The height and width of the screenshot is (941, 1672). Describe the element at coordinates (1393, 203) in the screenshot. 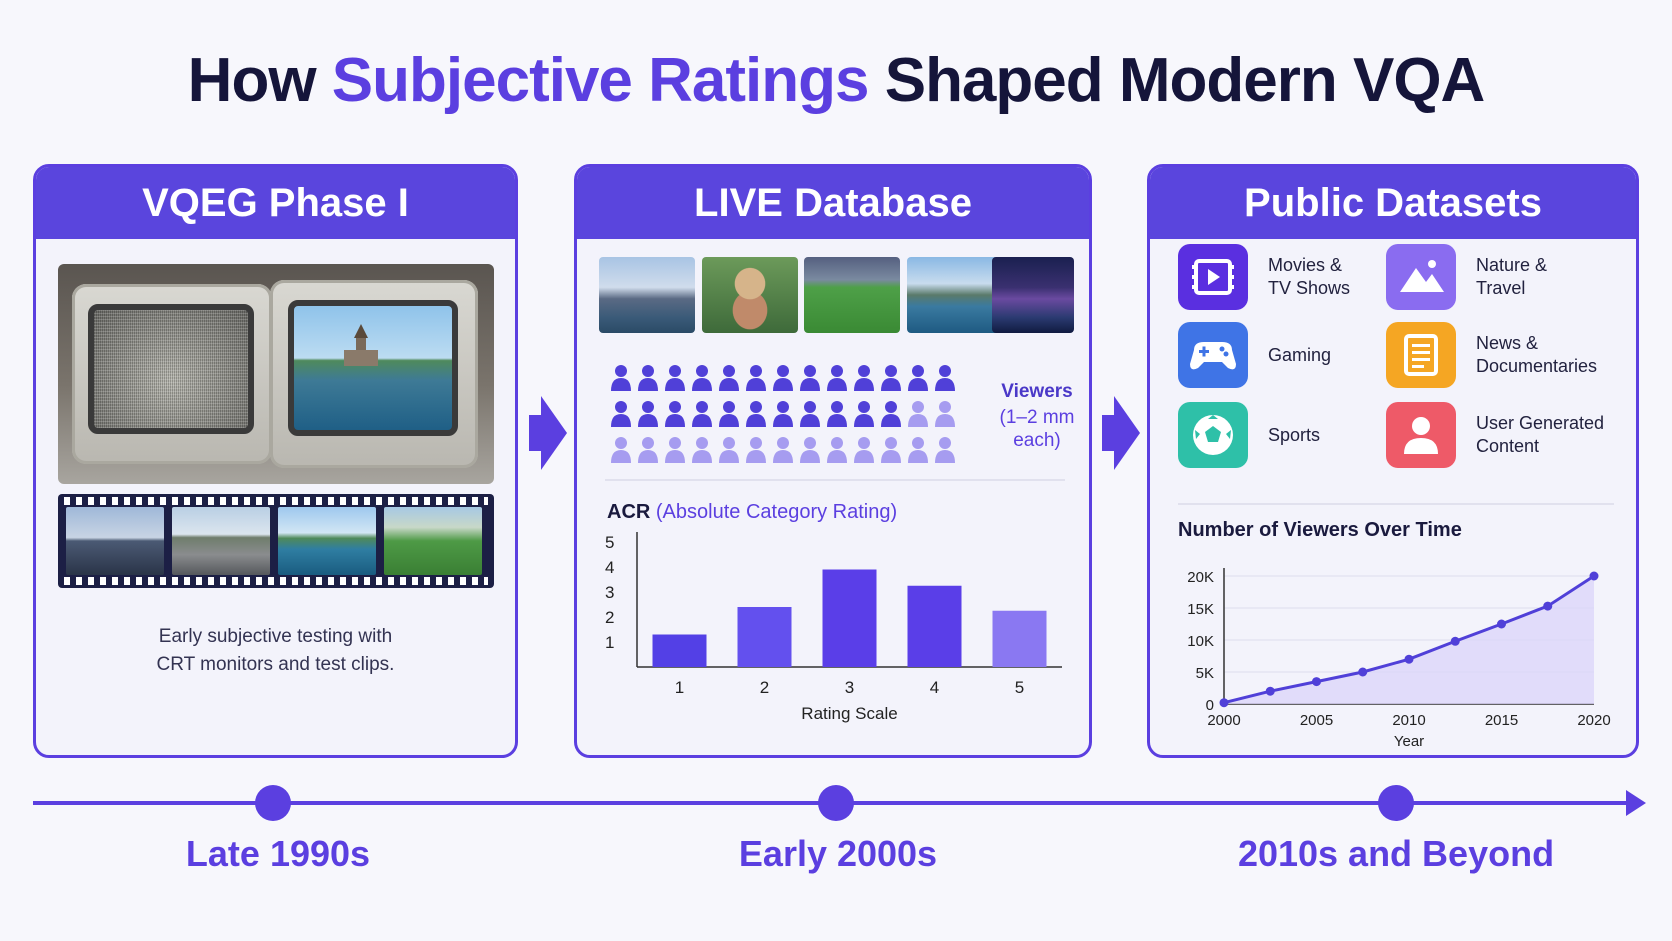

I see `panel-heading: Public Datasets` at that location.